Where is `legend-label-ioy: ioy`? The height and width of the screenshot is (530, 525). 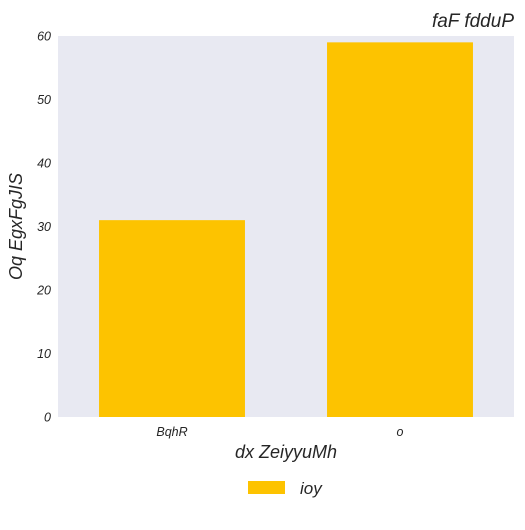
legend-label-ioy: ioy is located at coordinates (311, 488).